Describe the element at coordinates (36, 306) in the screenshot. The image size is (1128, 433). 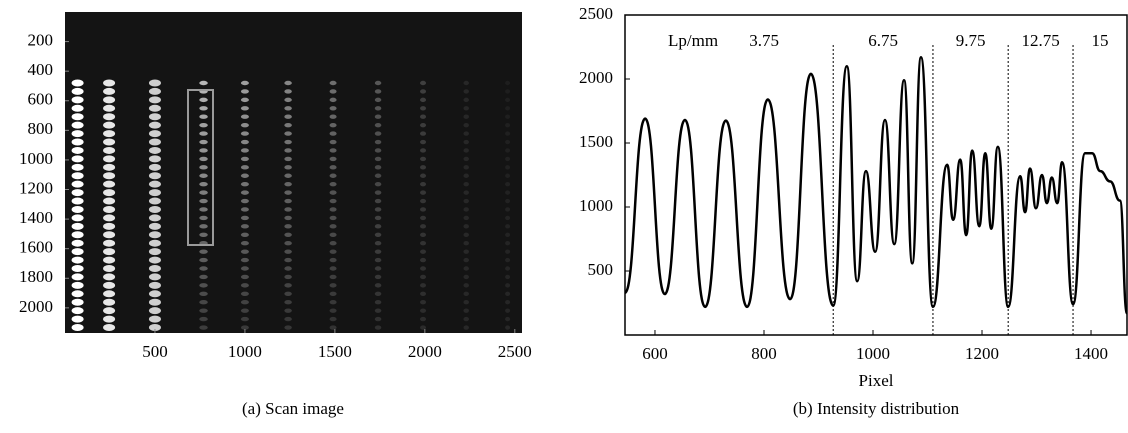
I see `y-tick-label: 2000` at that location.